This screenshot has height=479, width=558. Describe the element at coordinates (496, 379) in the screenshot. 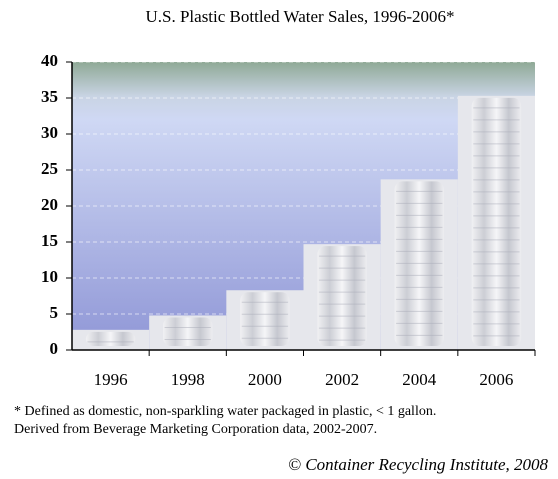

I see `x-tick-label: 2006` at that location.